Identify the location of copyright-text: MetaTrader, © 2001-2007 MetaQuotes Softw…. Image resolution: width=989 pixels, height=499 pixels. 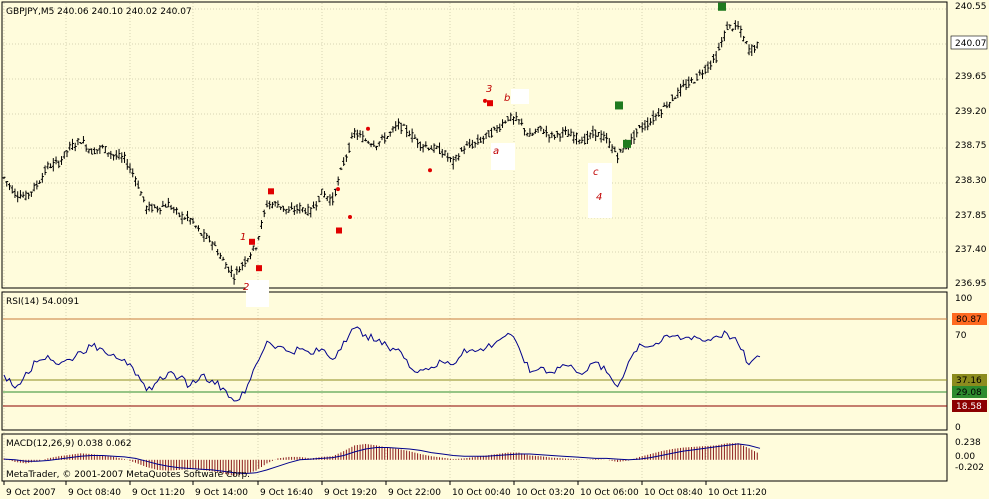
(128, 475).